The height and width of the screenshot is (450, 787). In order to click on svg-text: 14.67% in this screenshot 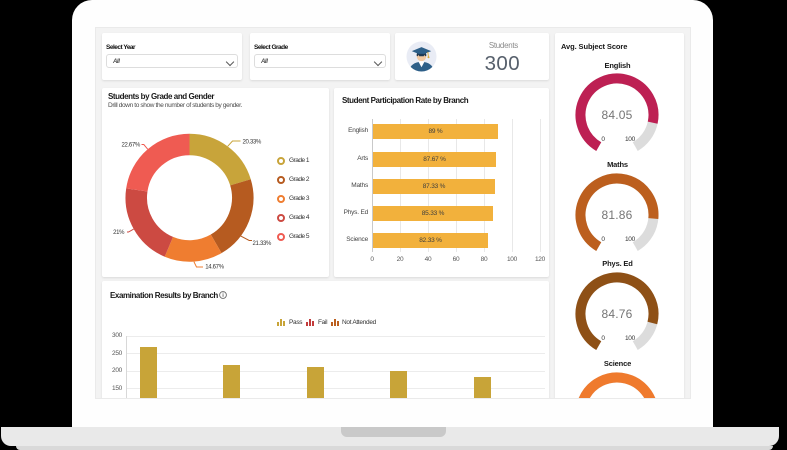, I will do `click(215, 267)`.